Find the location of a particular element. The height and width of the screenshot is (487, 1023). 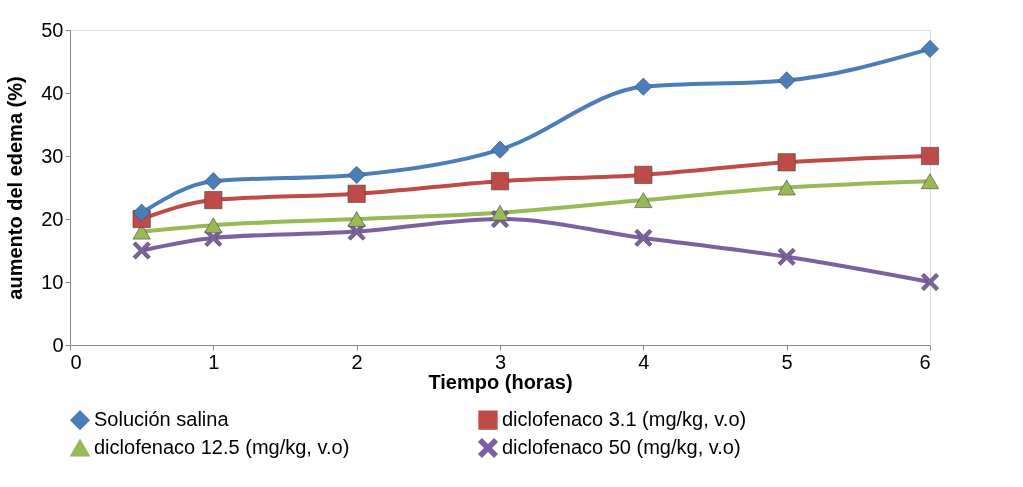

y-tick-label: 10 is located at coordinates (52, 281).